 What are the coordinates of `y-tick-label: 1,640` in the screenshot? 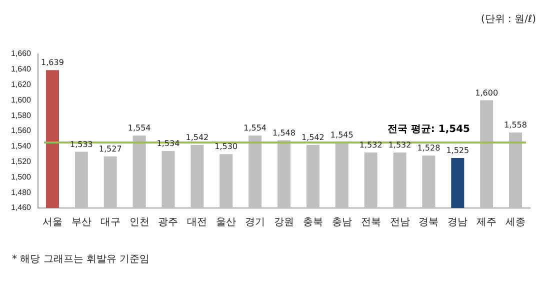 It's located at (21, 69).